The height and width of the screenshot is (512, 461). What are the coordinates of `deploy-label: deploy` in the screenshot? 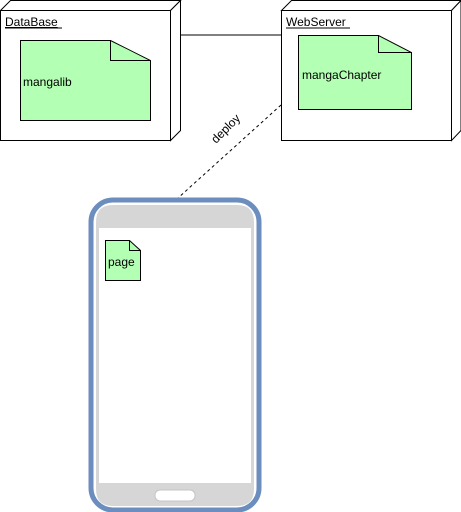 It's located at (225, 128).